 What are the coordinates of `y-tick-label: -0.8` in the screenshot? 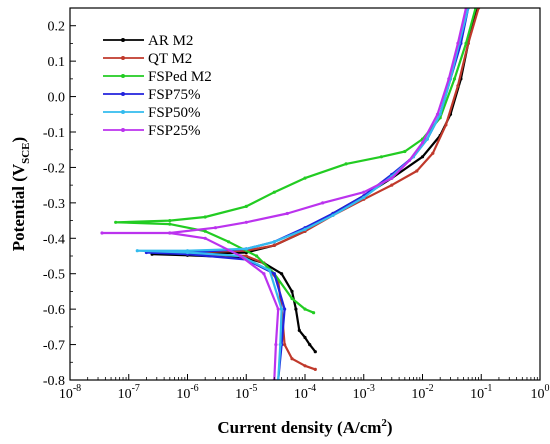 It's located at (54, 381).